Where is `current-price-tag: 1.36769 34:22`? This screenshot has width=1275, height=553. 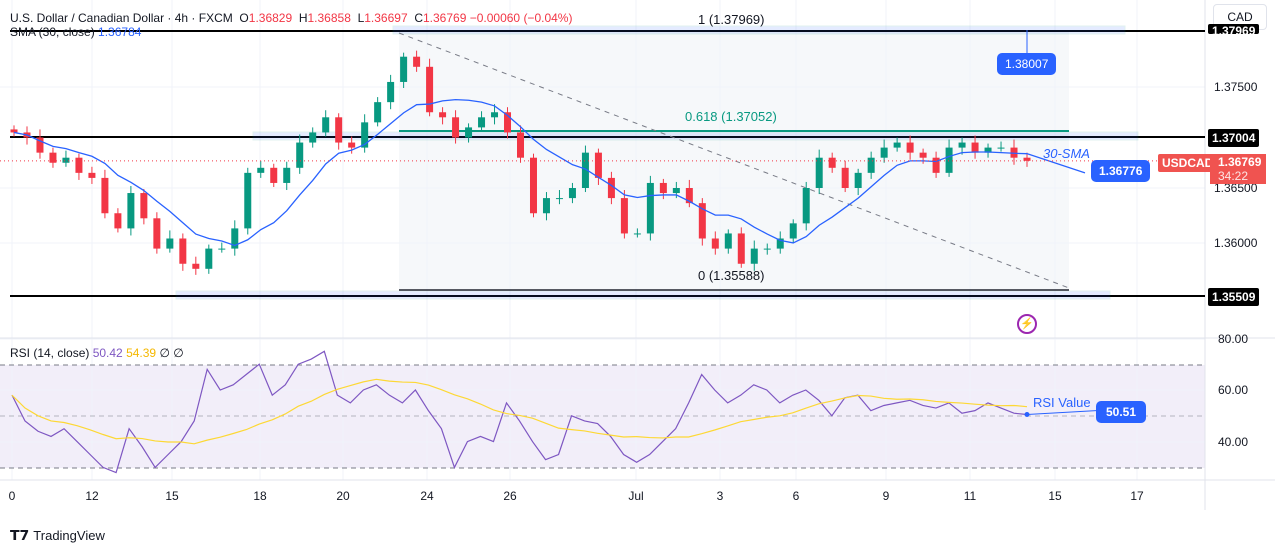
current-price-tag: 1.36769 34:22 is located at coordinates (1238, 169).